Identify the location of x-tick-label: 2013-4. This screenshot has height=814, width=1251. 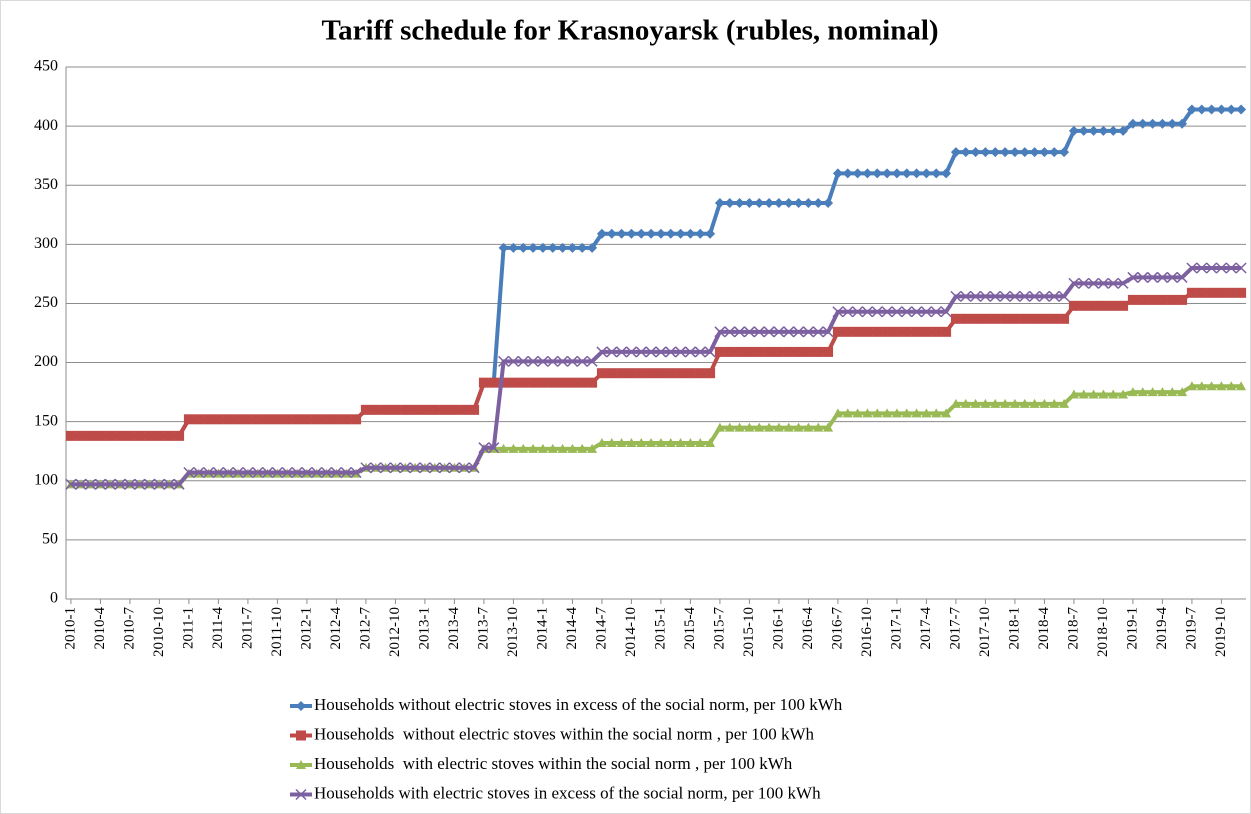
(454, 628).